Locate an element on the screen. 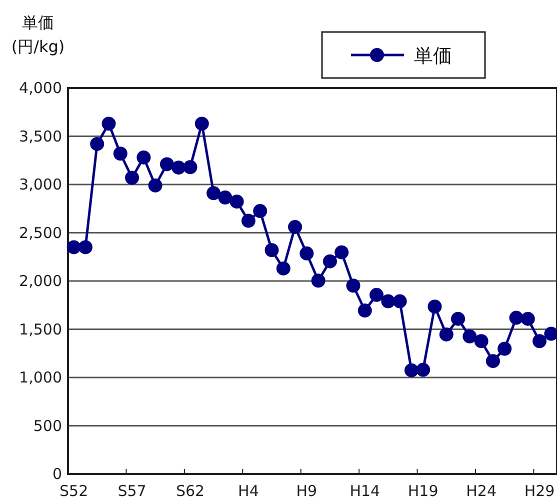 The image size is (557, 504). y-tick-label: 2,000 is located at coordinates (40, 281).